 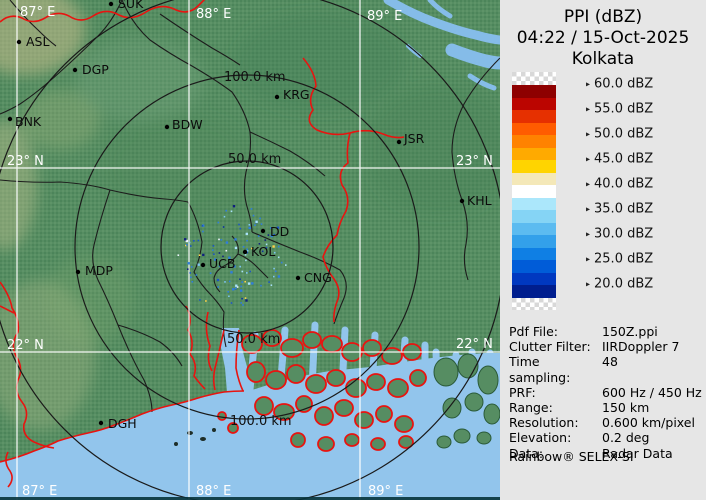 I want to click on legend-label-20.0: ▸ 20.0 dBZ, so click(x=619, y=284).